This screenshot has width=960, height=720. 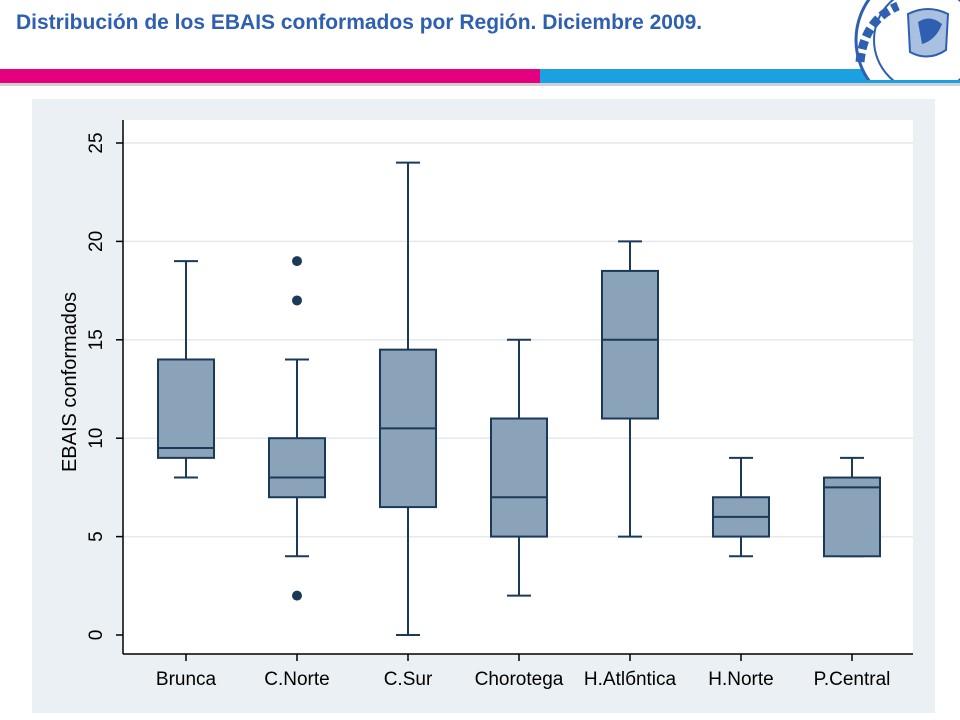 I want to click on y-tick-label: 25, so click(x=96, y=142).